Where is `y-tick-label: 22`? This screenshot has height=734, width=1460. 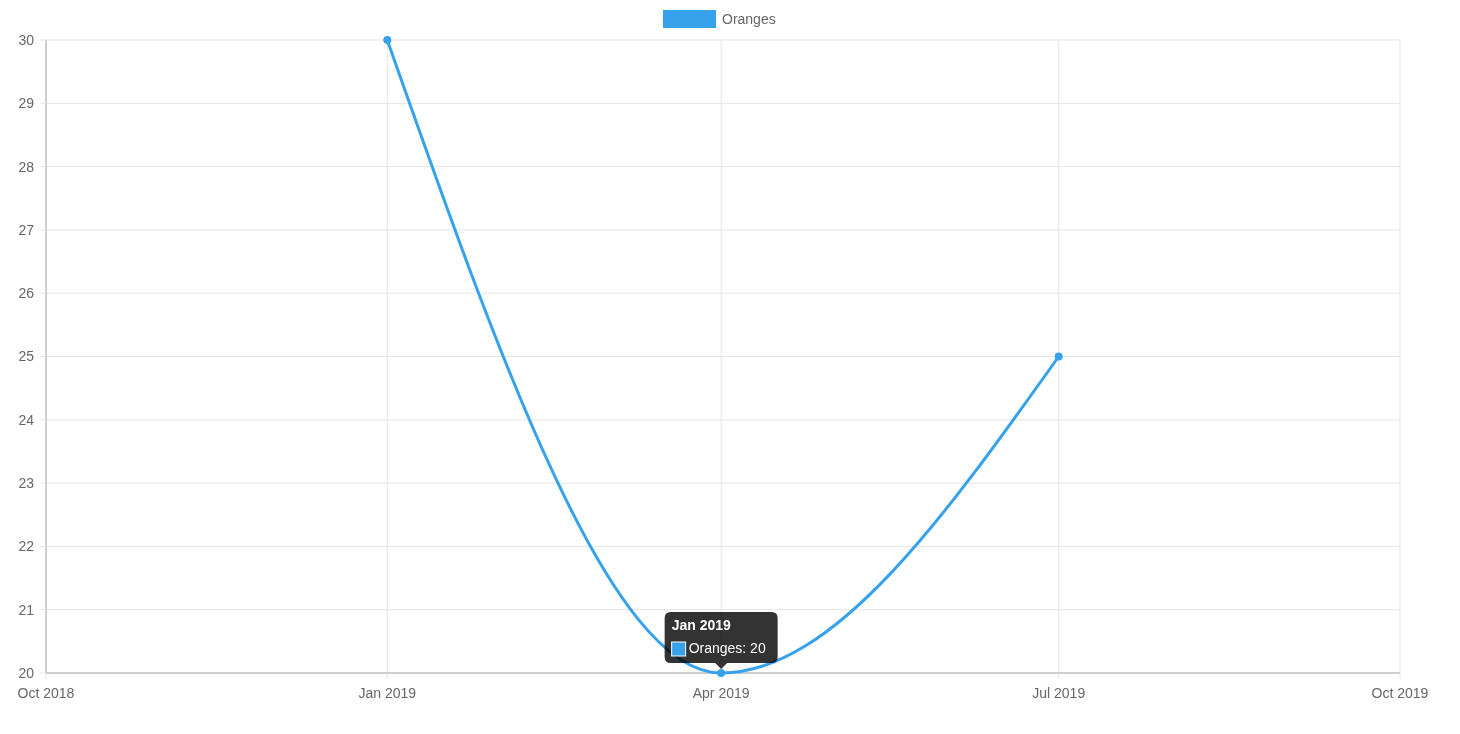 y-tick-label: 22 is located at coordinates (26, 546).